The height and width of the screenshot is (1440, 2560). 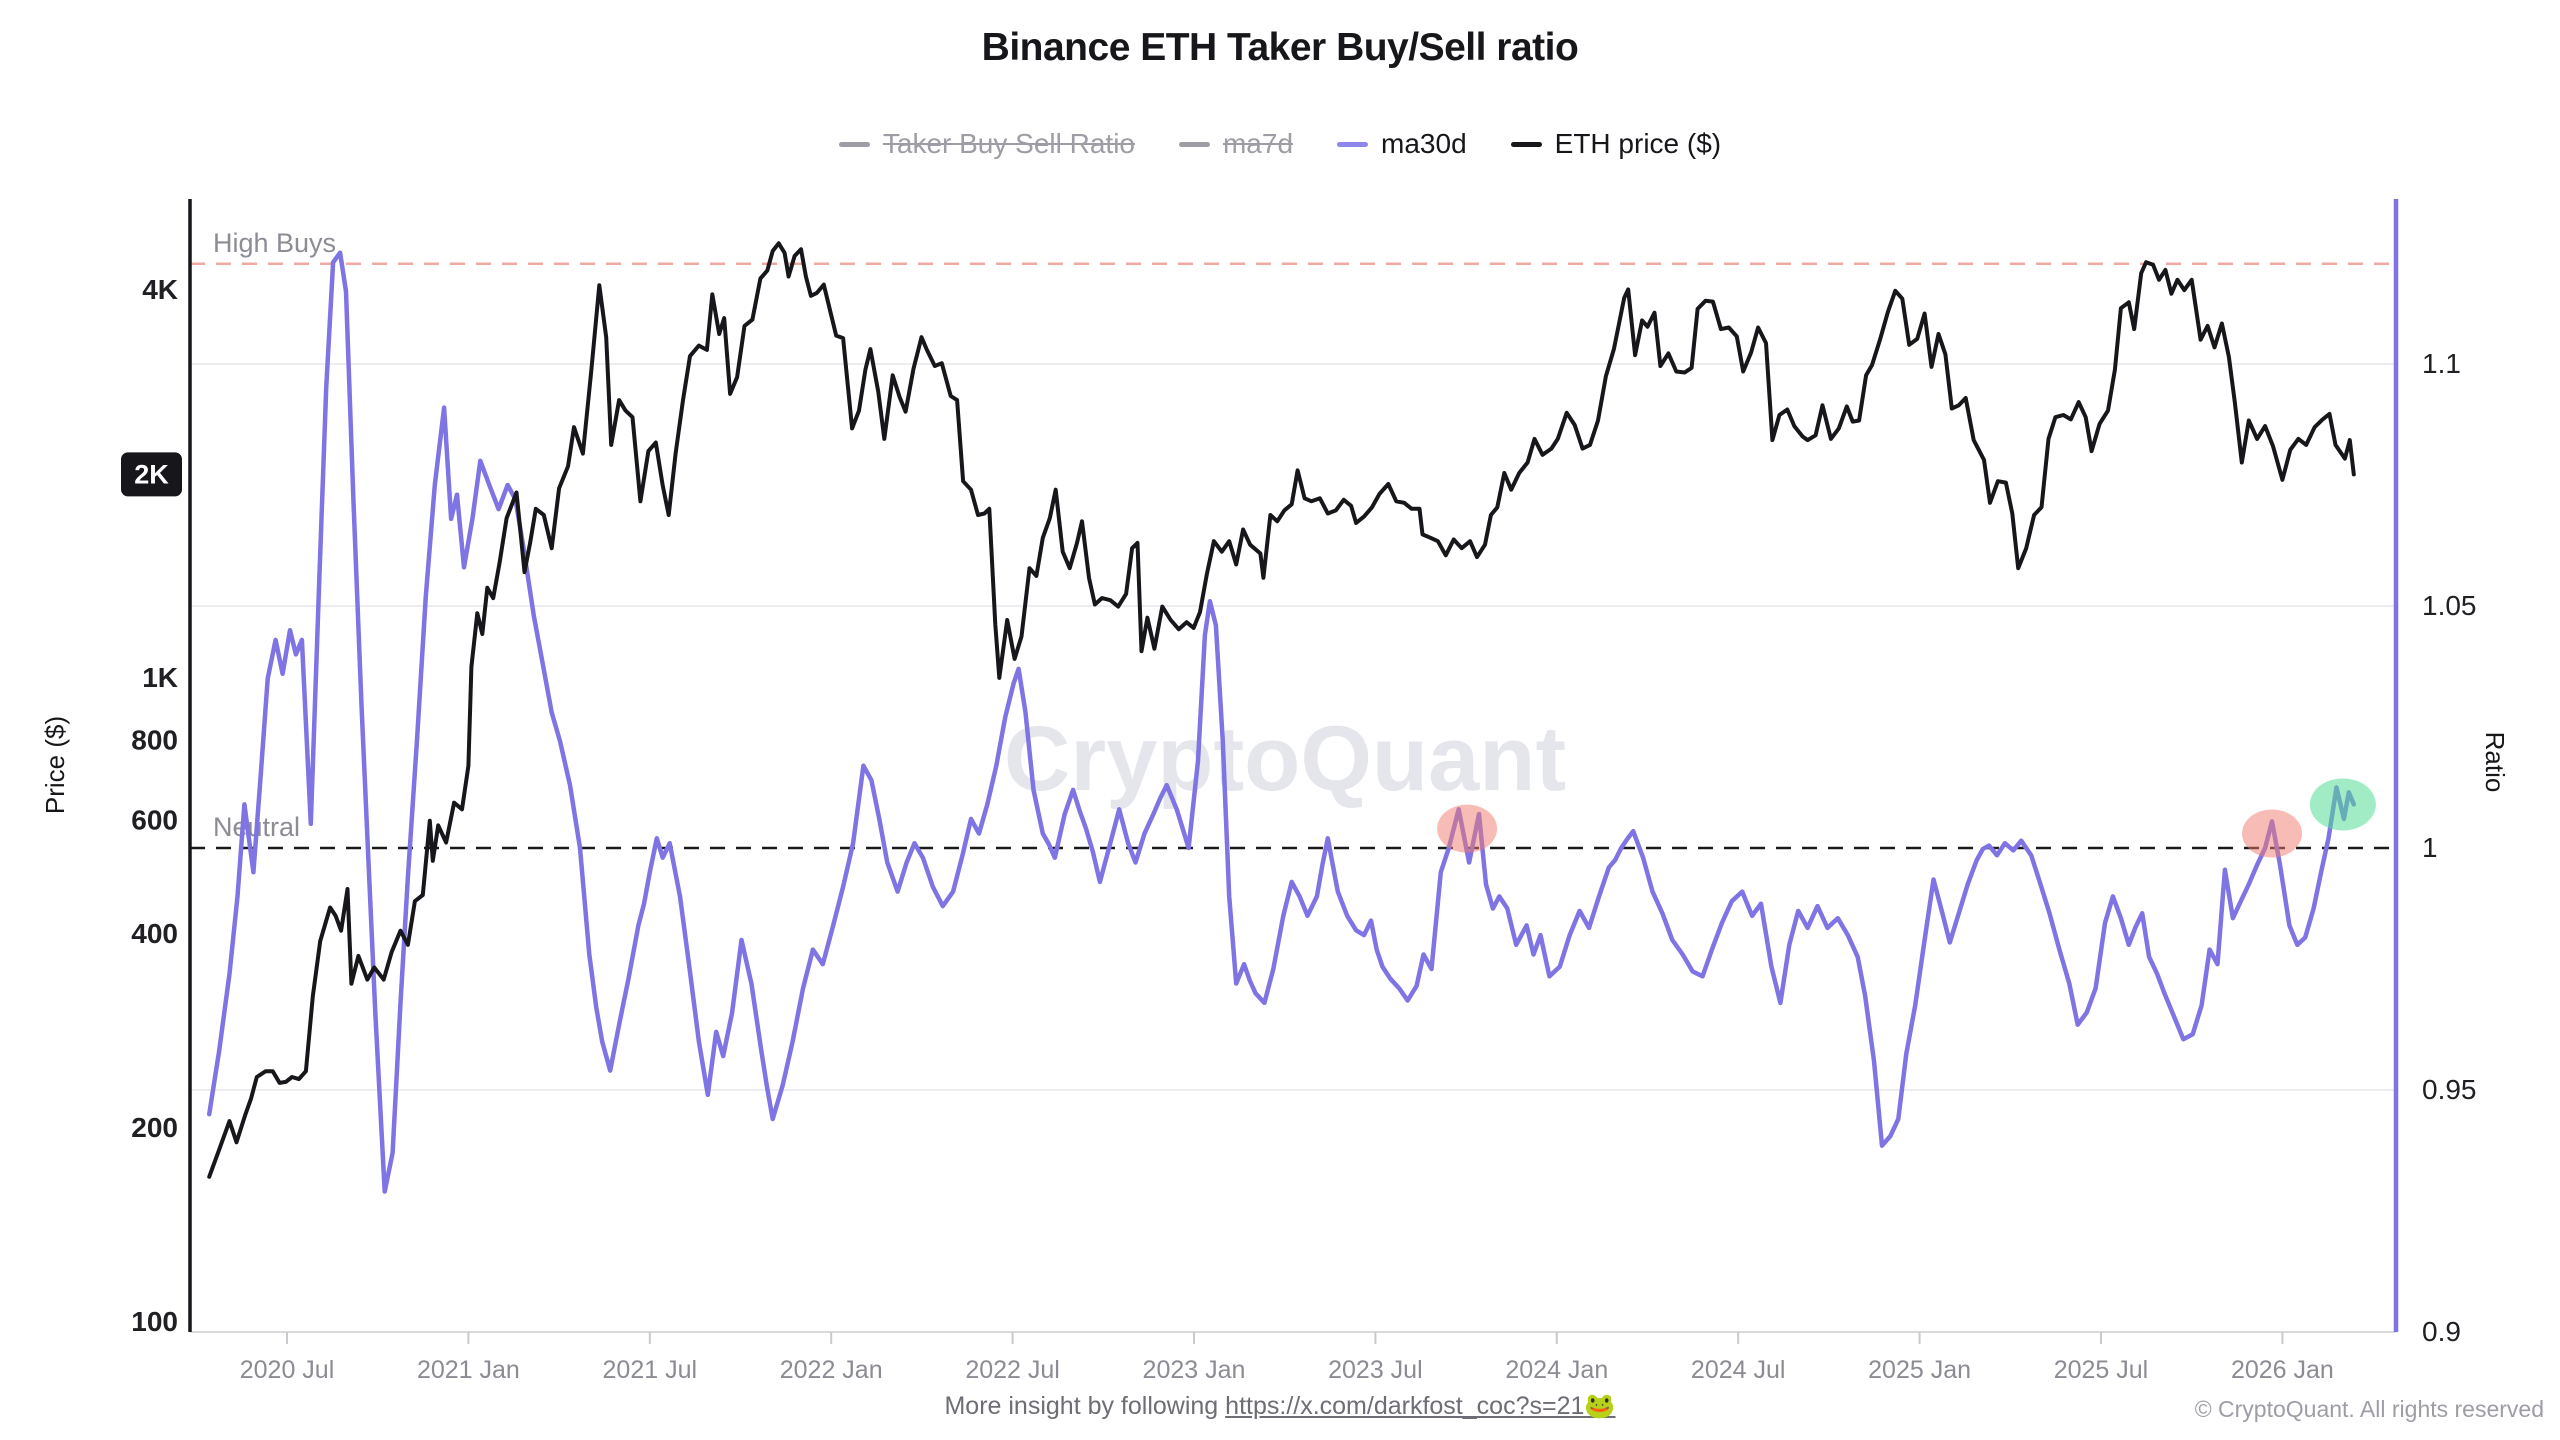 I want to click on price-tick-label: 800, so click(x=154, y=739).